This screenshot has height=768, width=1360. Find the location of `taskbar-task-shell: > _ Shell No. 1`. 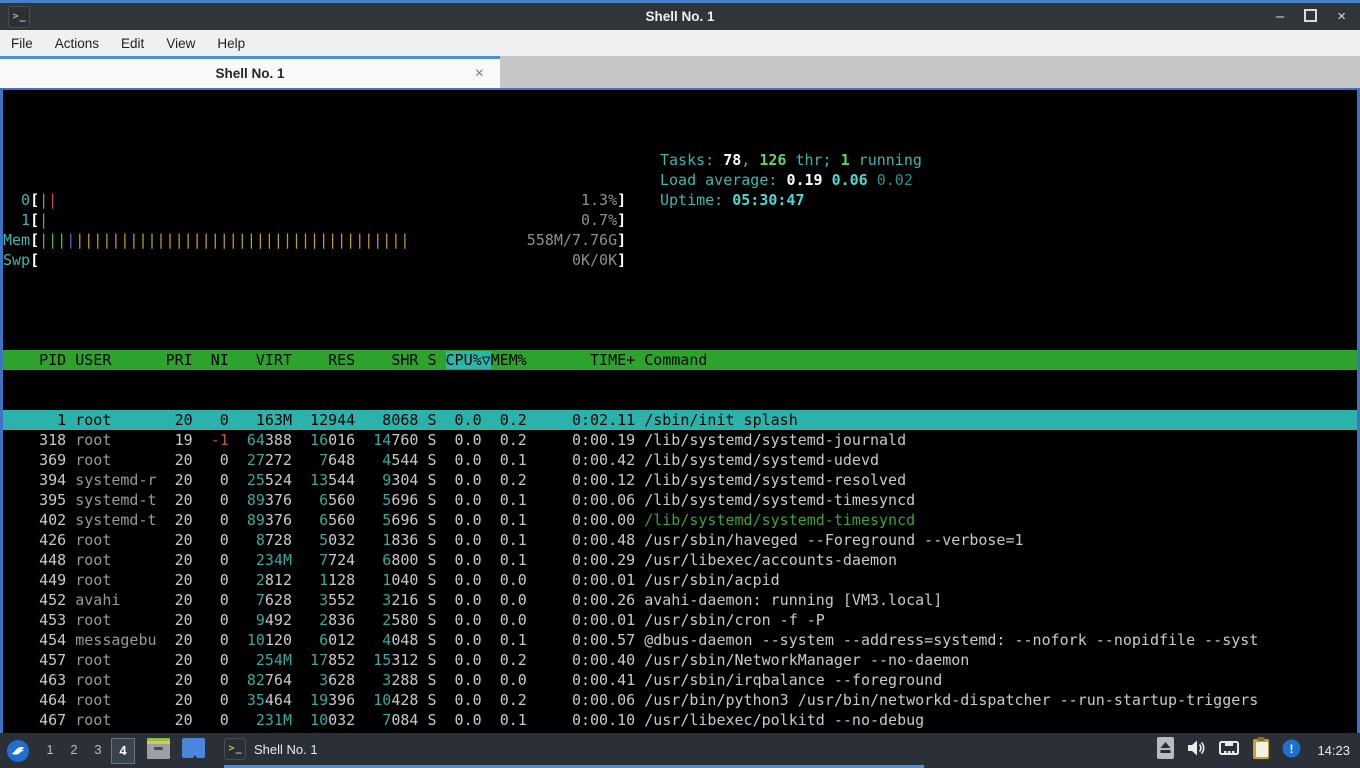

taskbar-task-shell: > _ Shell No. 1 is located at coordinates (574, 750).